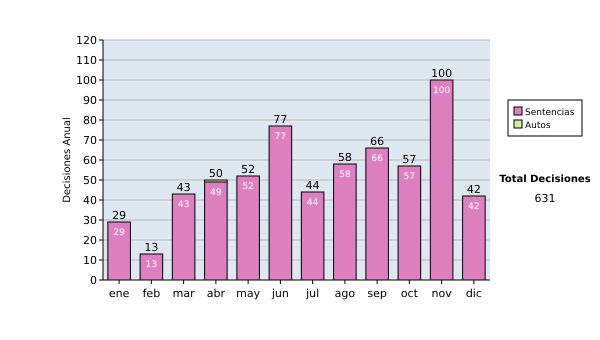 The height and width of the screenshot is (340, 600). What do you see at coordinates (280, 137) in the screenshot?
I see `data-label: 77` at bounding box center [280, 137].